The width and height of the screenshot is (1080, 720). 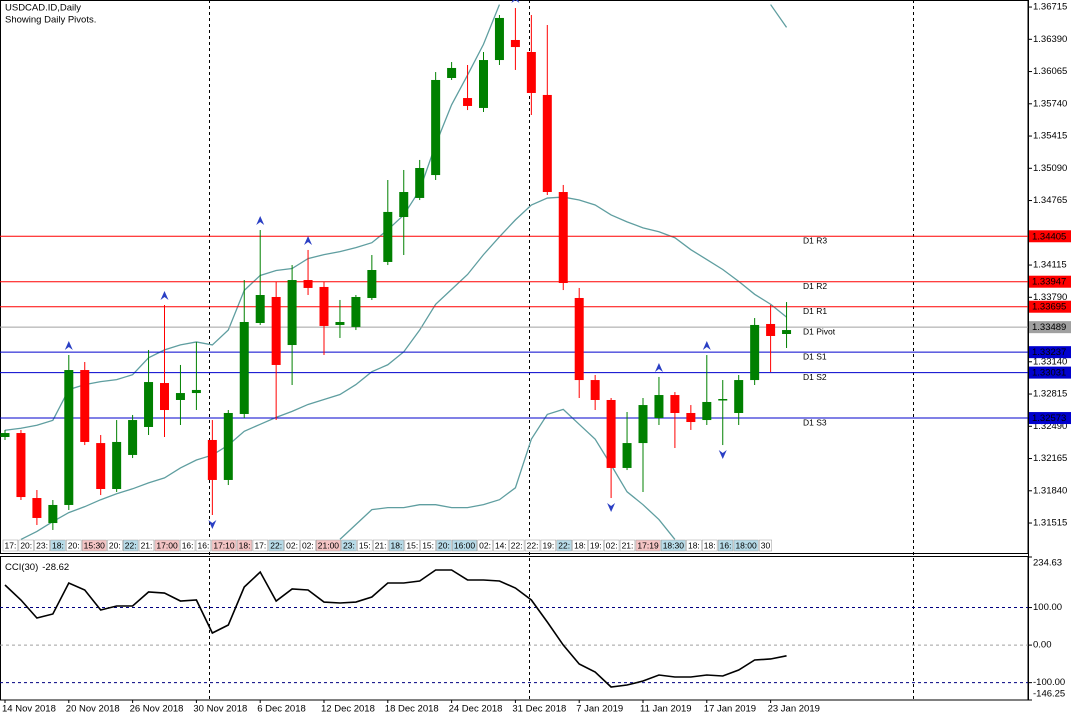 What do you see at coordinates (1049, 282) in the screenshot?
I see `pivot-price-label: 1.33947` at bounding box center [1049, 282].